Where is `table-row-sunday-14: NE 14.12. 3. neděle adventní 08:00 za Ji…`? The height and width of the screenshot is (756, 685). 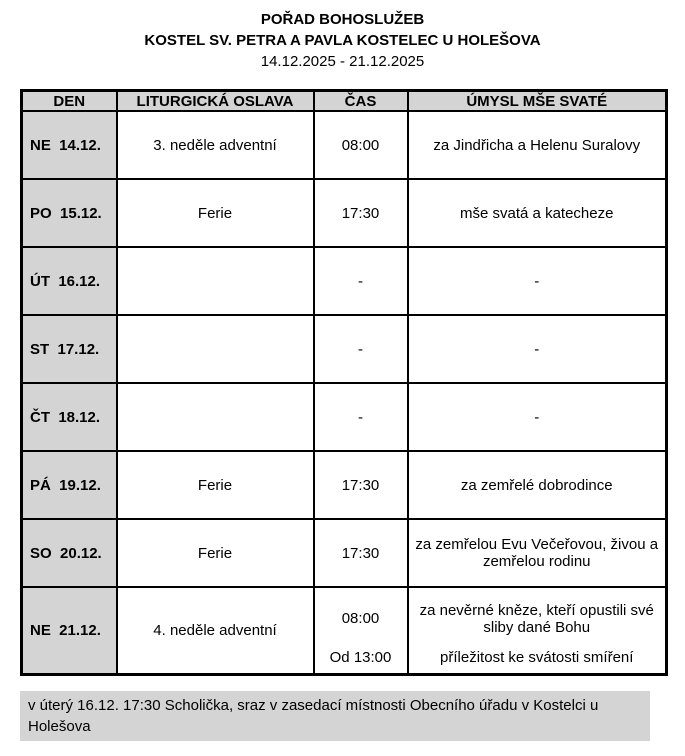
table-row-sunday-14: NE 14.12. 3. neděle adventní 08:00 za Ji… is located at coordinates (344, 145).